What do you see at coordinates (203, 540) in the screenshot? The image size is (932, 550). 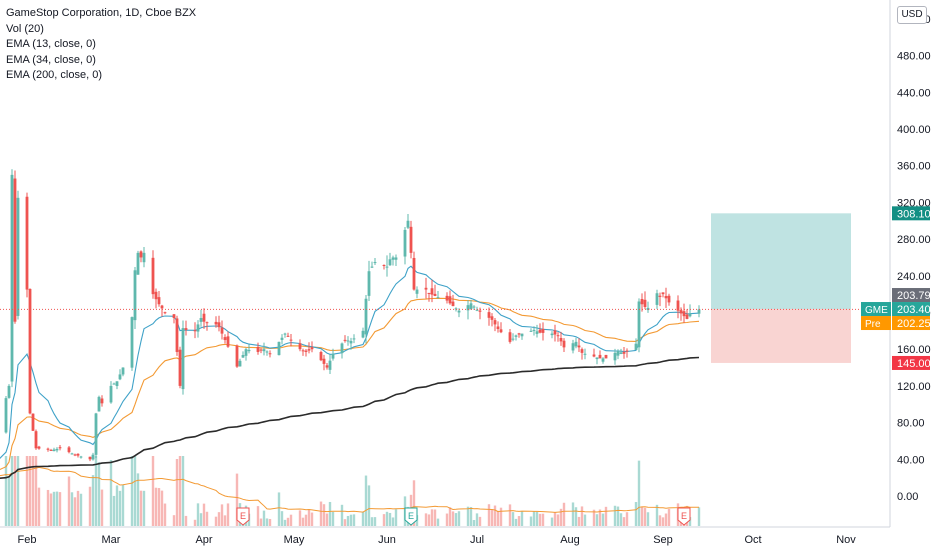 I see `x-tick-label: Apr` at bounding box center [203, 540].